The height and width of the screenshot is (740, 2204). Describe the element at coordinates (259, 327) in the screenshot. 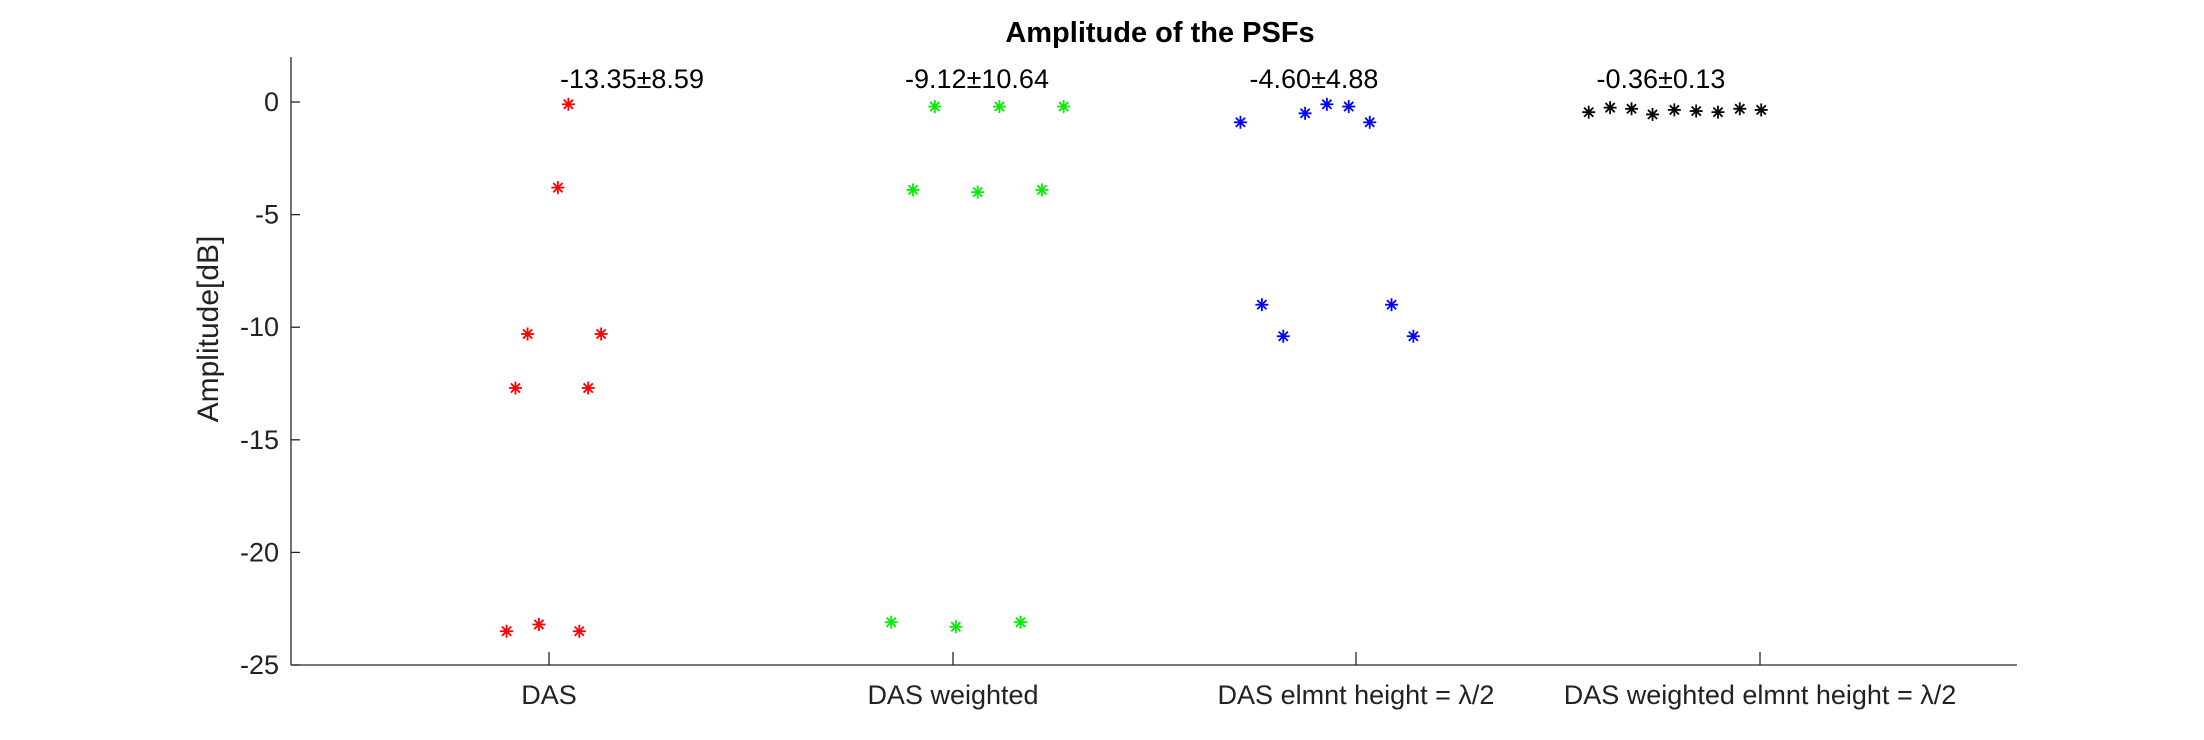

I see `y-tick-label: -10` at that location.